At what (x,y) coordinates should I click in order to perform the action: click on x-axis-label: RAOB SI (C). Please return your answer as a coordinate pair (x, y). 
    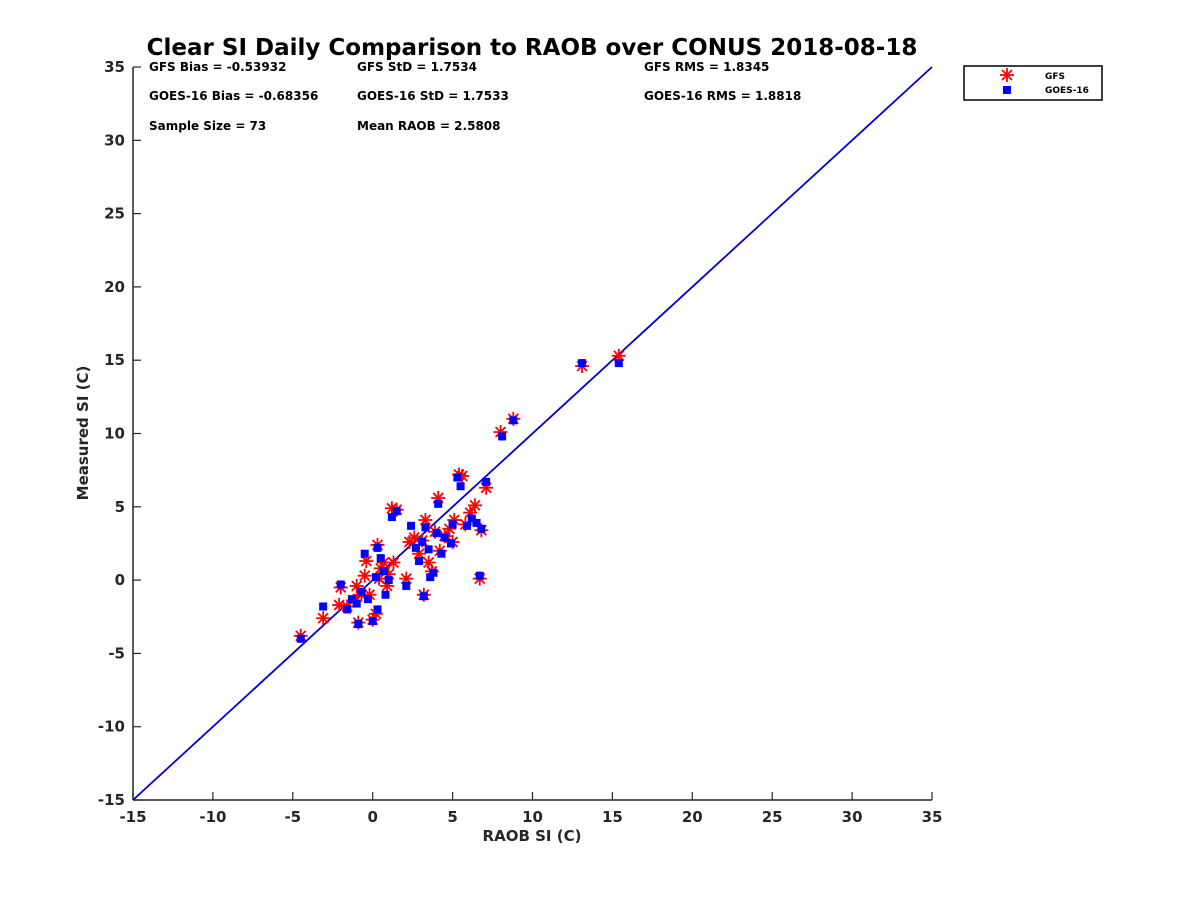
    Looking at the image, I should click on (532, 836).